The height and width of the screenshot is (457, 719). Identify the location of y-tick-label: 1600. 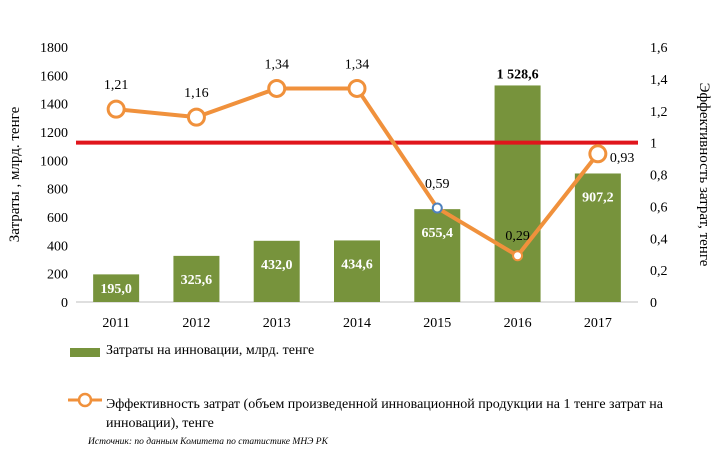
(54, 76).